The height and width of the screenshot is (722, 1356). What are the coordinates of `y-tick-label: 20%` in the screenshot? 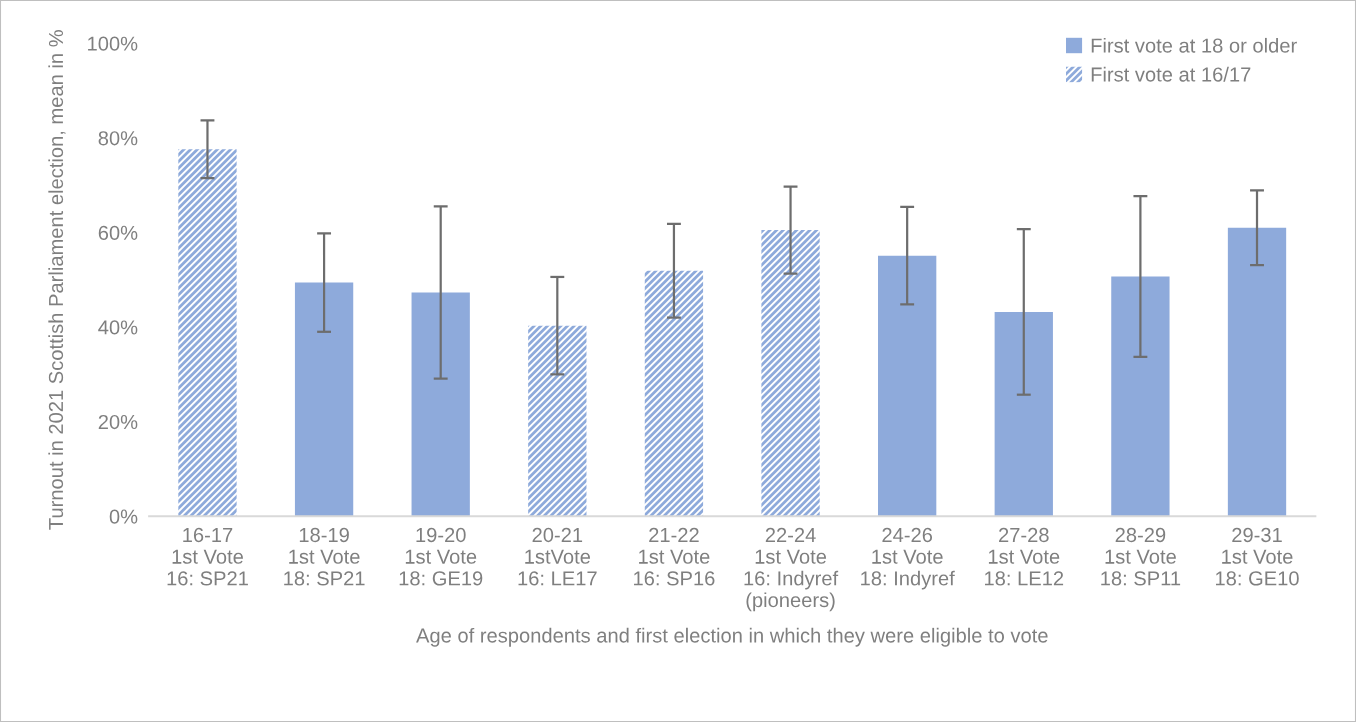 It's located at (118, 422).